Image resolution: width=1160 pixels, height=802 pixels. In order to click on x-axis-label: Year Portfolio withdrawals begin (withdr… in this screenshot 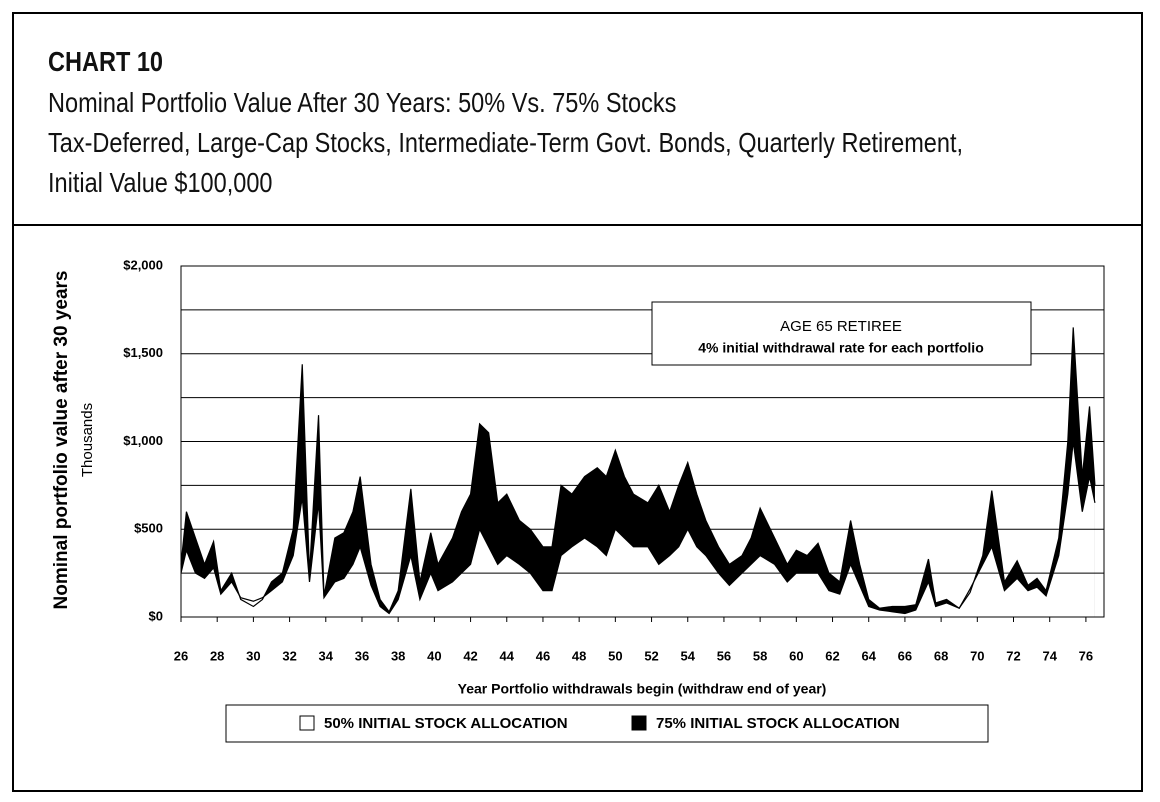, I will do `click(642, 689)`.